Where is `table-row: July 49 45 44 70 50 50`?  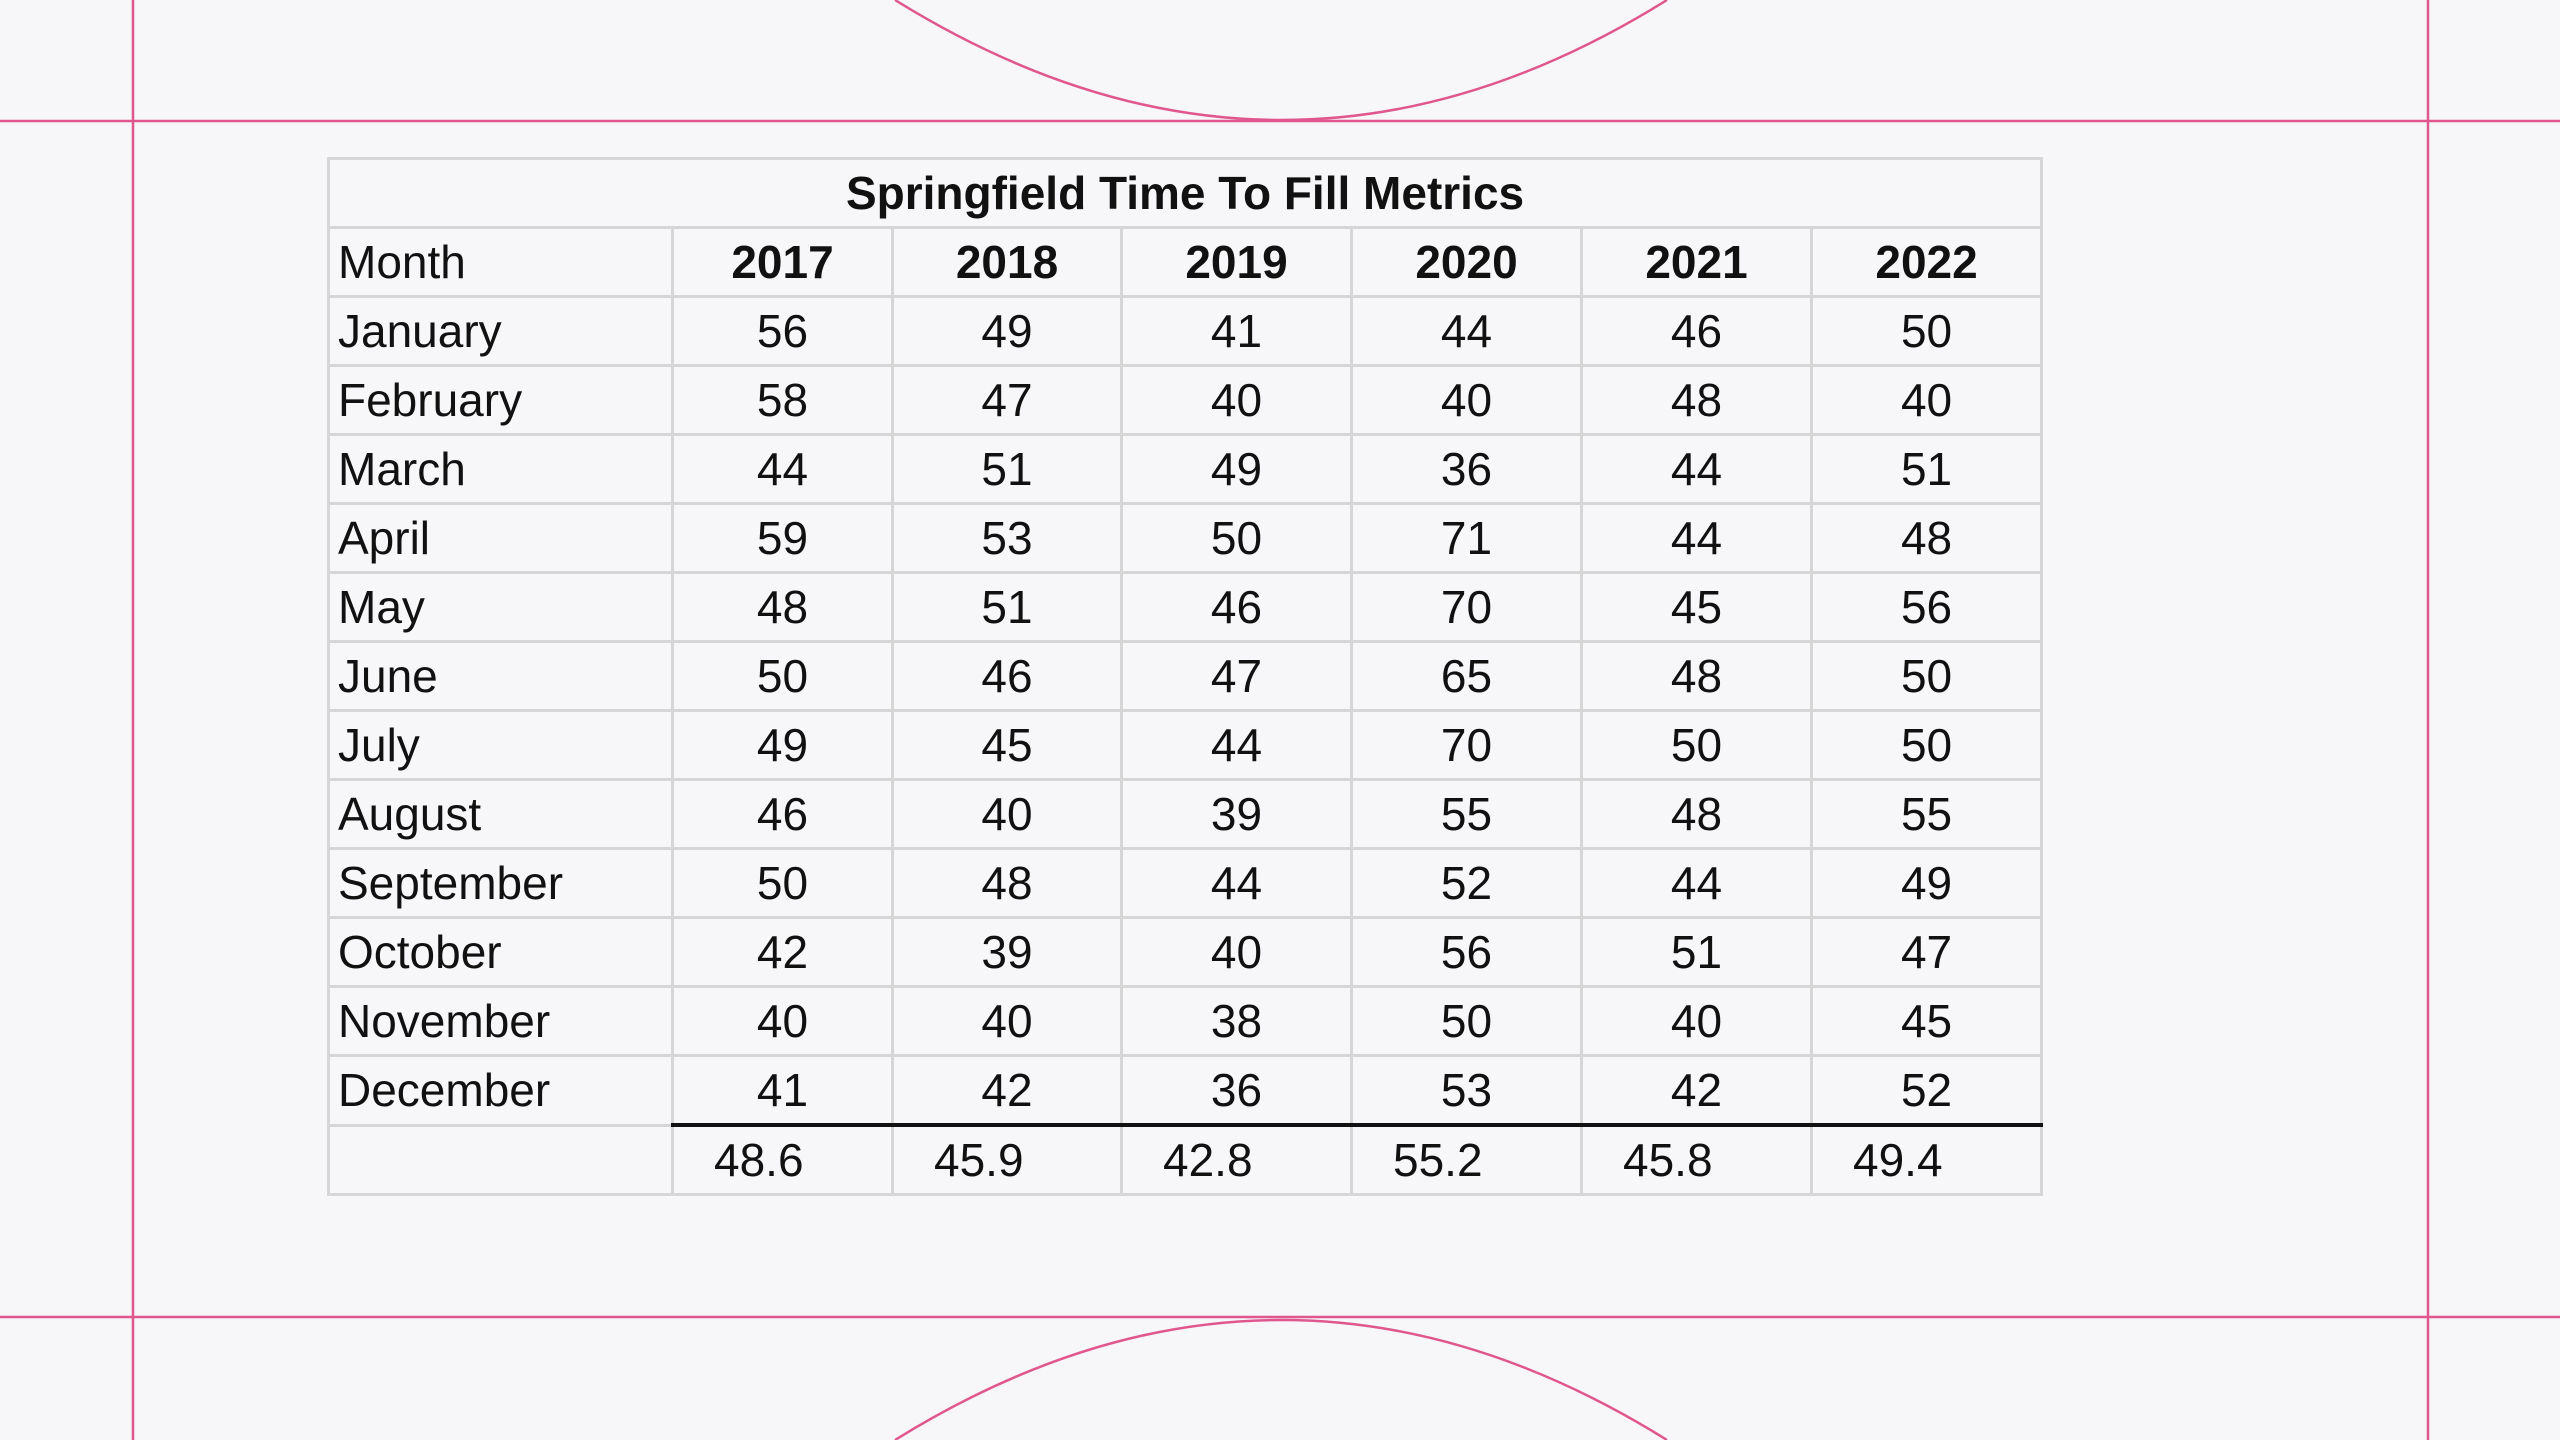
table-row: July 49 45 44 70 50 50 is located at coordinates (1185, 745).